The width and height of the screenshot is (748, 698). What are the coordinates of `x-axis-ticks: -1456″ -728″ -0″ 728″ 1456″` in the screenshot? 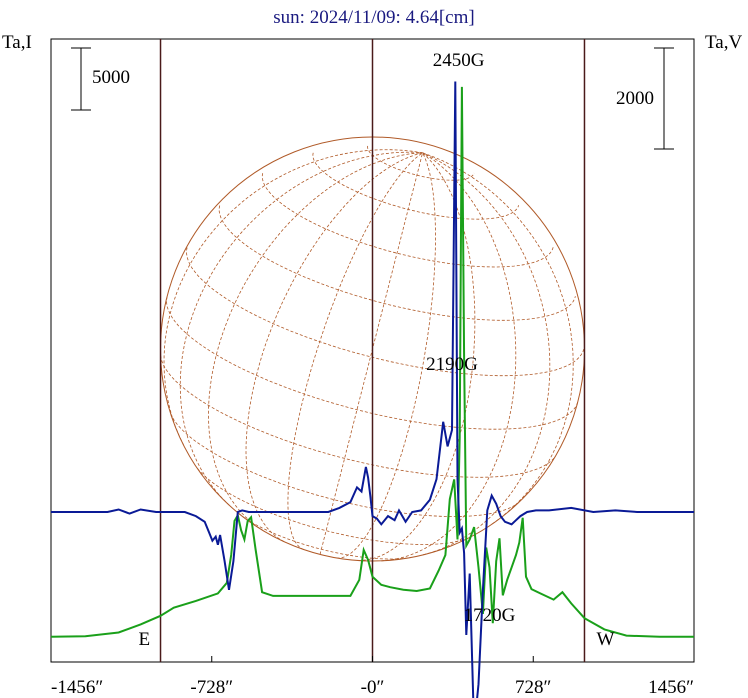 It's located at (372, 677).